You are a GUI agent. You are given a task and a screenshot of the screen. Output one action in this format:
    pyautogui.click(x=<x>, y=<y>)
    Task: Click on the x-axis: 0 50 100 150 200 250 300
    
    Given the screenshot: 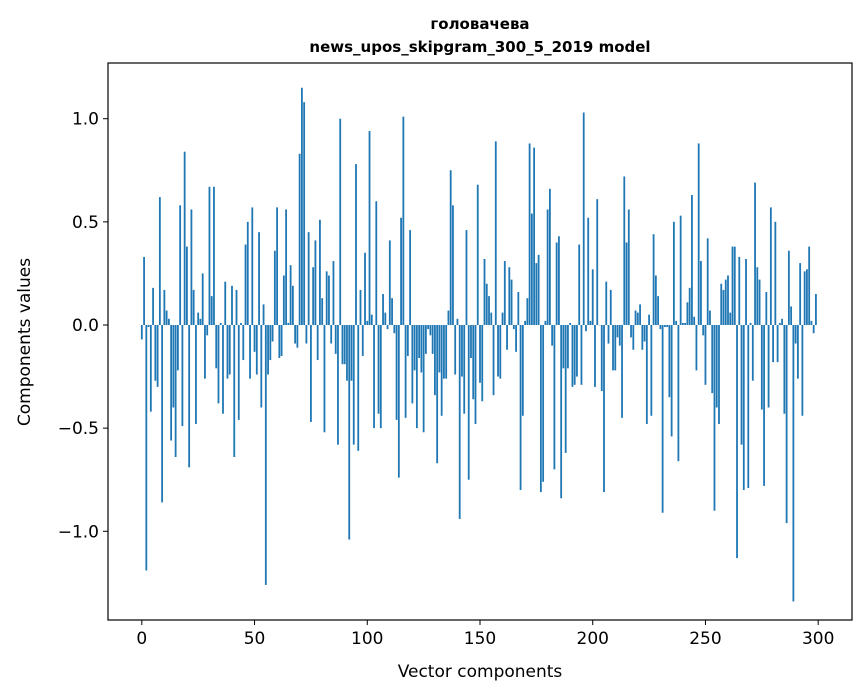 What is the action you would take?
    pyautogui.click(x=485, y=634)
    